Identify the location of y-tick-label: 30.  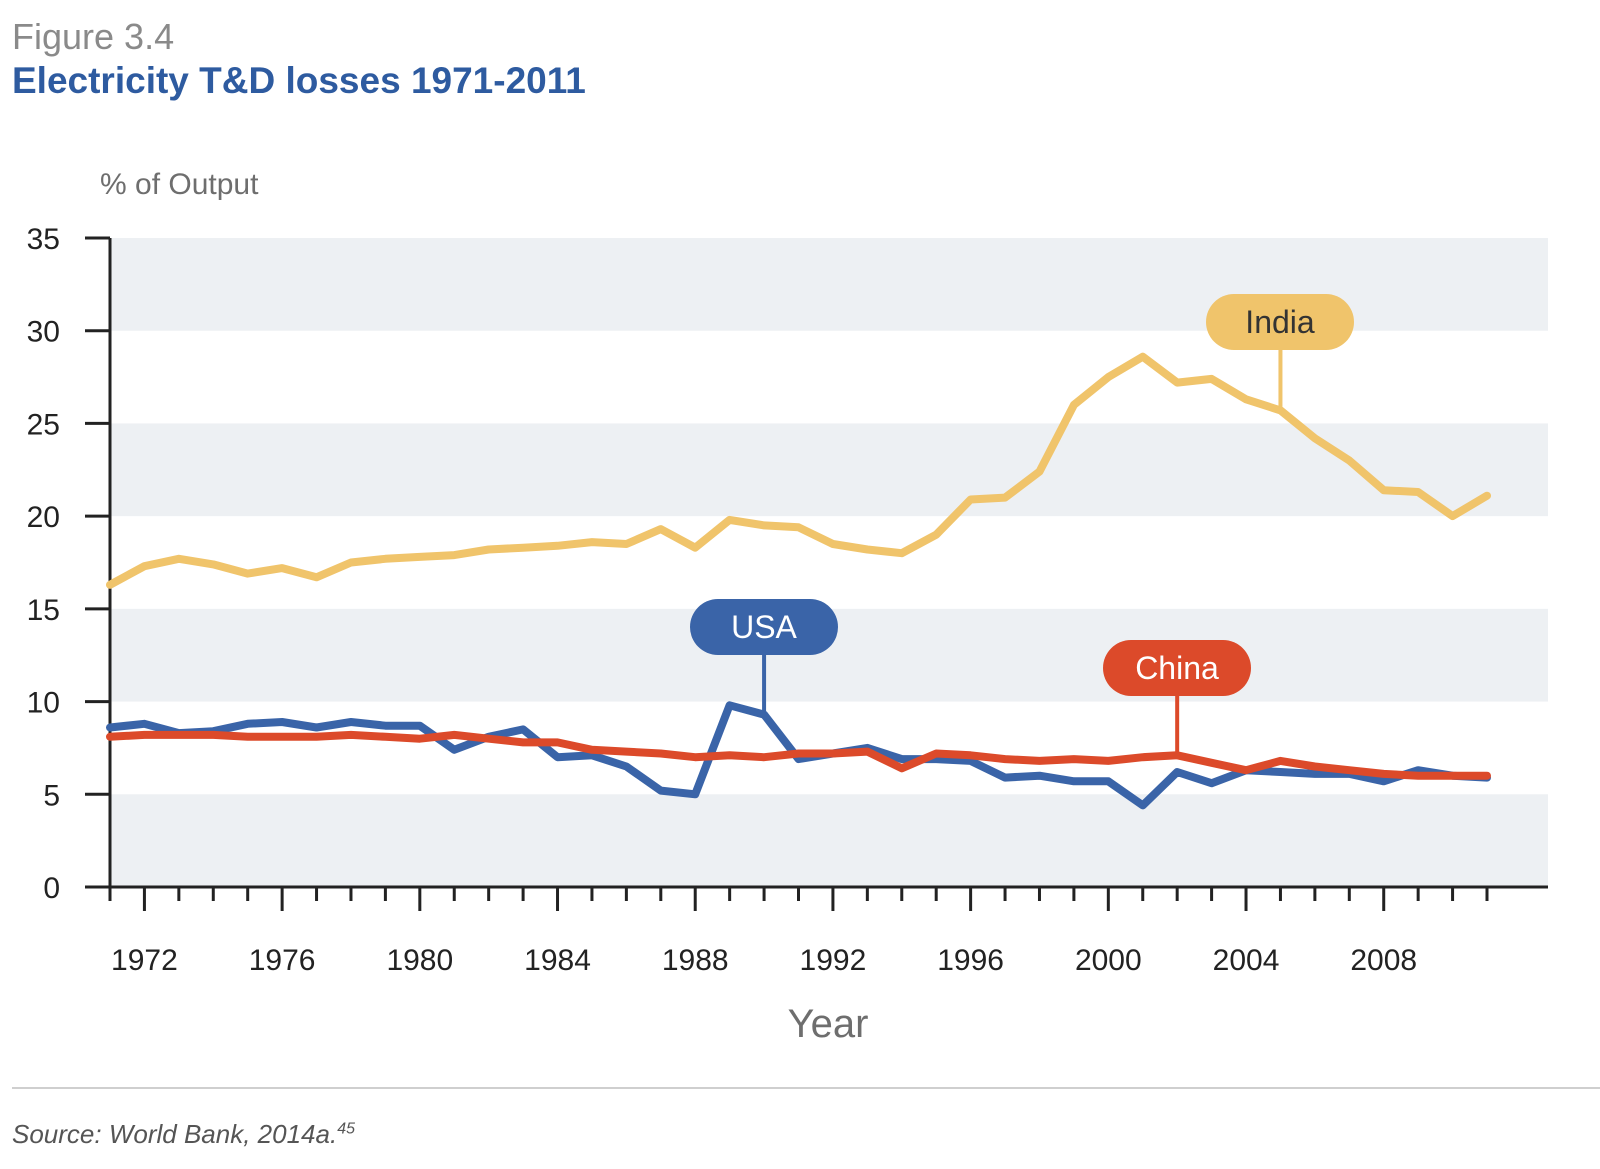
(43, 332).